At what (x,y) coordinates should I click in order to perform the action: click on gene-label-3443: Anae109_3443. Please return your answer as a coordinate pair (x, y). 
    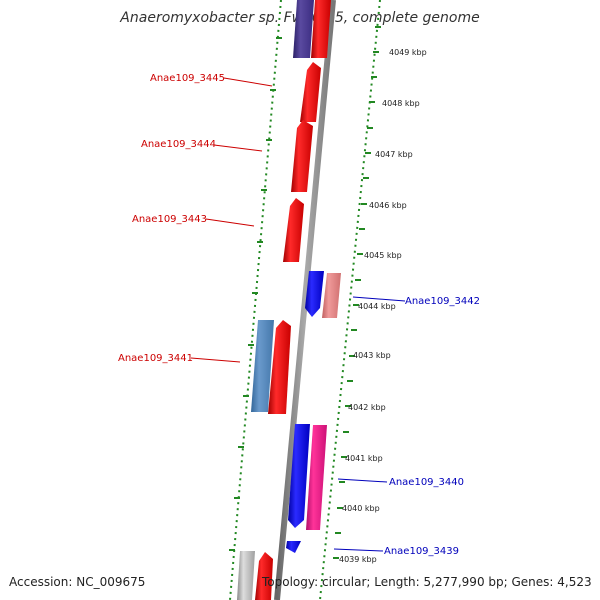
    Looking at the image, I should click on (169, 219).